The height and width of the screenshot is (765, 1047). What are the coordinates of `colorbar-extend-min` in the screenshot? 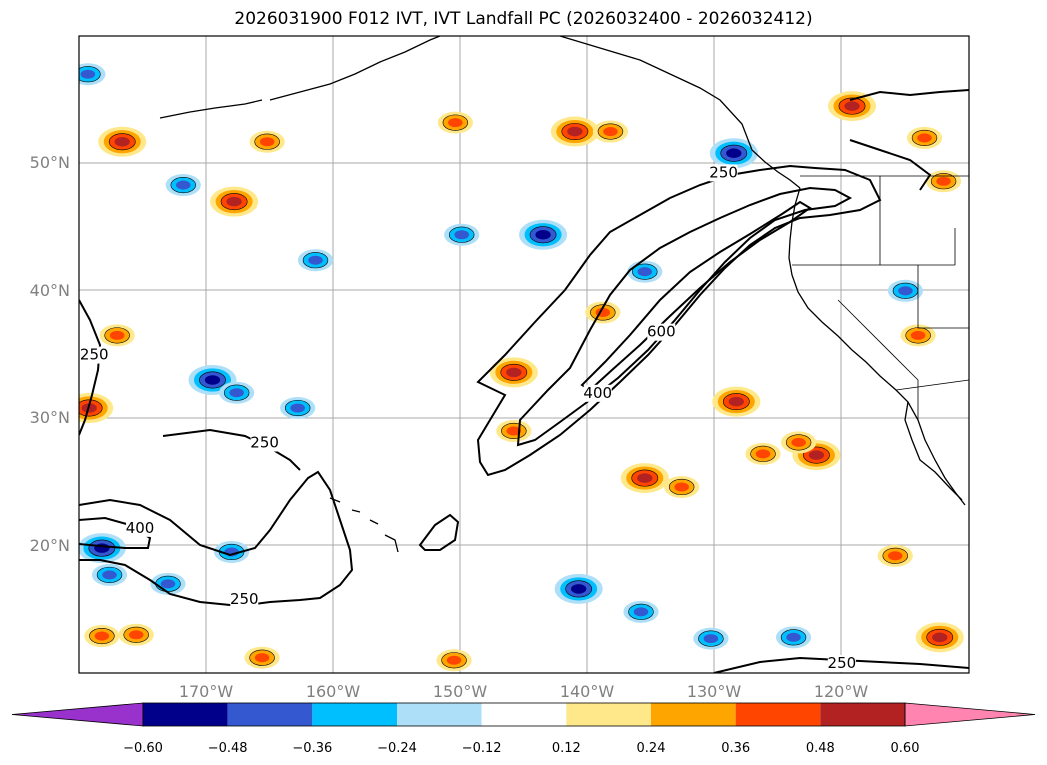 It's located at (77, 714).